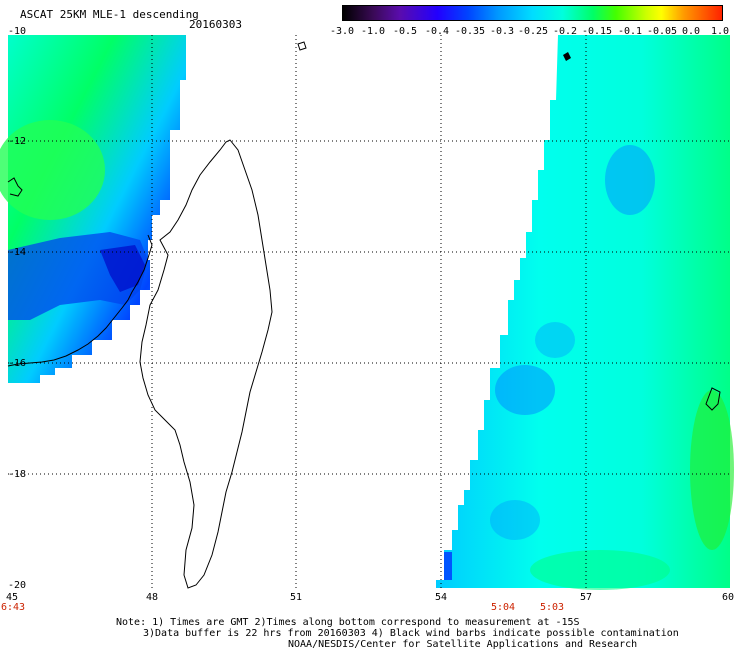 Image resolution: width=740 pixels, height=650 pixels. What do you see at coordinates (17, 474) in the screenshot?
I see `lat-label: -18` at bounding box center [17, 474].